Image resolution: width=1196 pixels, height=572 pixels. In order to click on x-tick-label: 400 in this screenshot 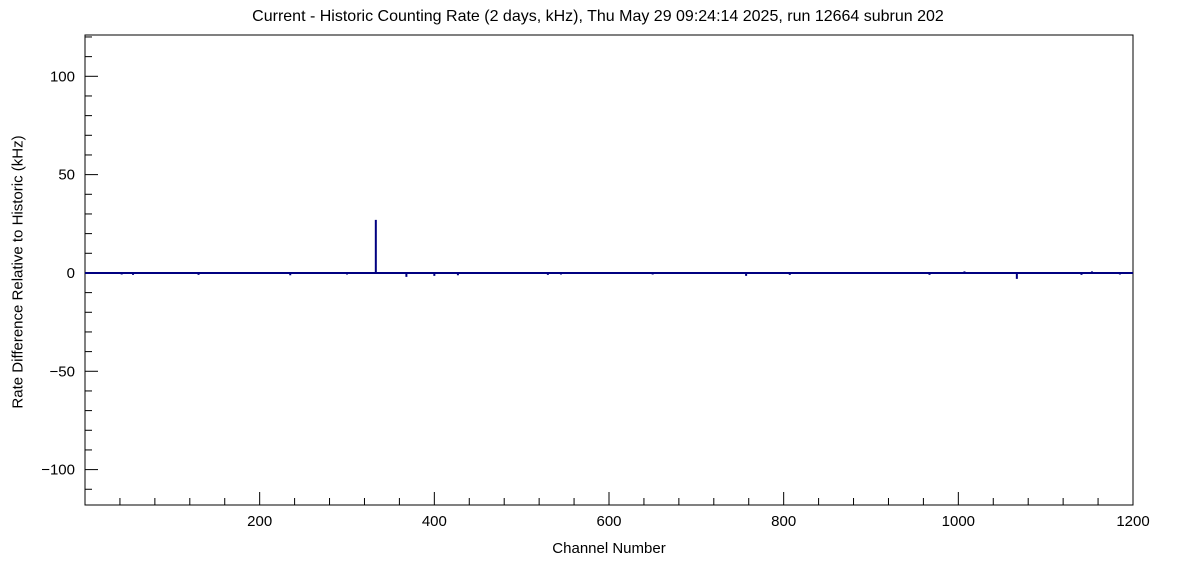, I will do `click(434, 521)`.